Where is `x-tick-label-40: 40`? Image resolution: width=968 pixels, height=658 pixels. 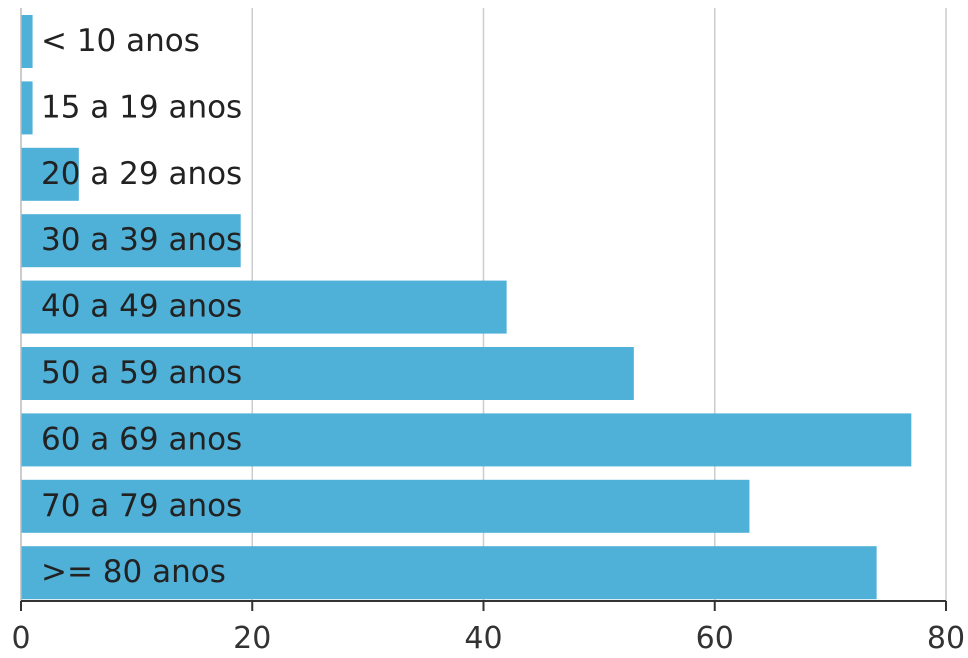 x-tick-label-40: 40 is located at coordinates (483, 638).